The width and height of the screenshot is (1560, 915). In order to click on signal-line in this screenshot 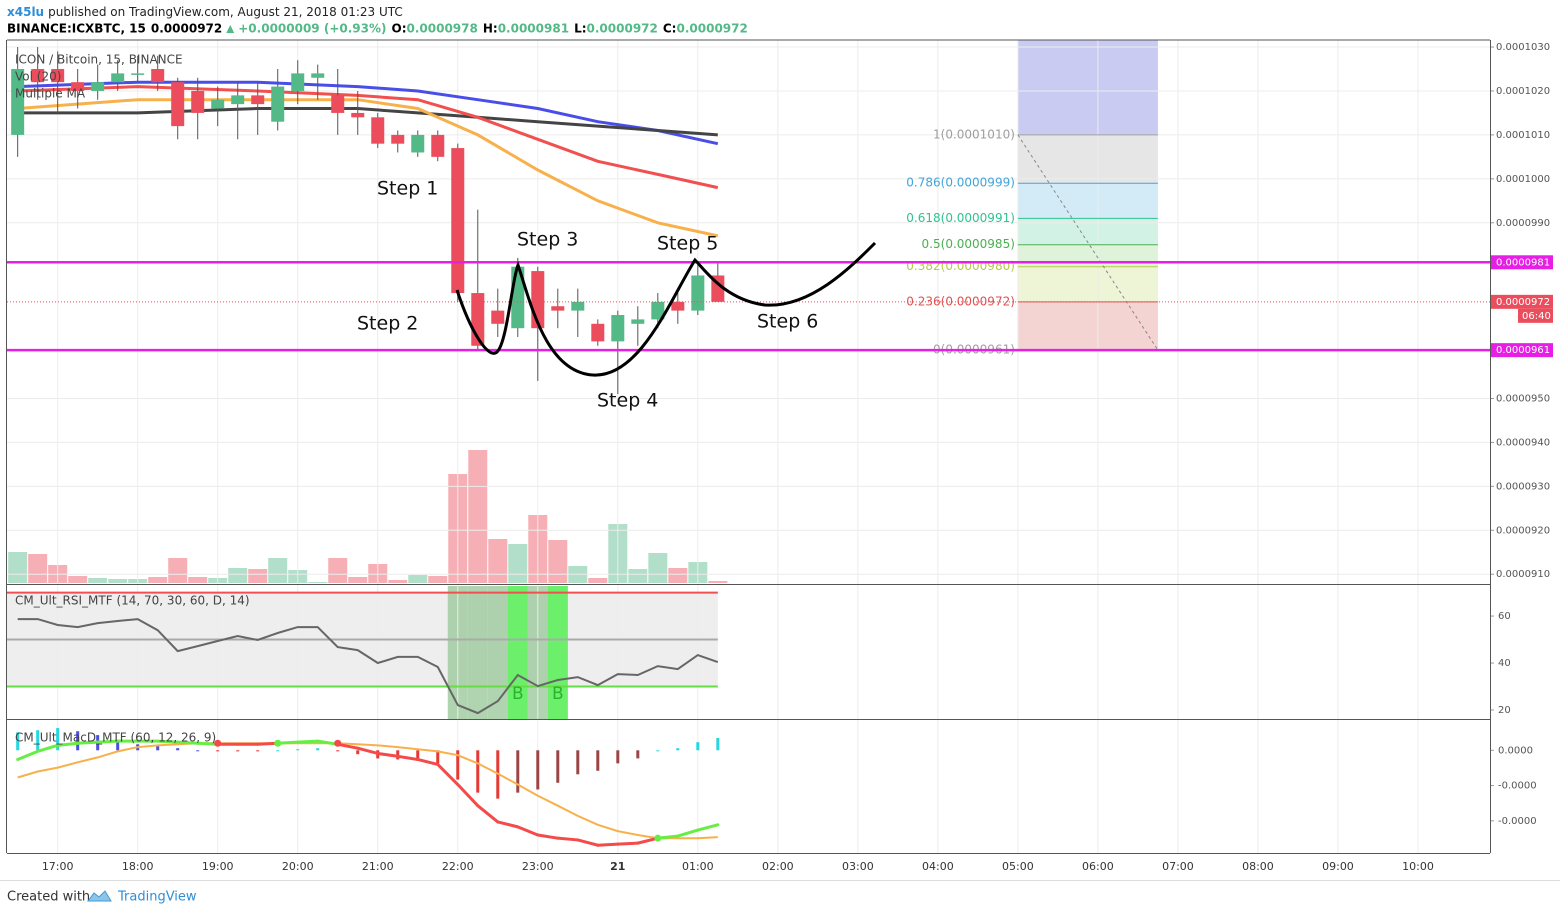, I will do `click(367, 791)`.